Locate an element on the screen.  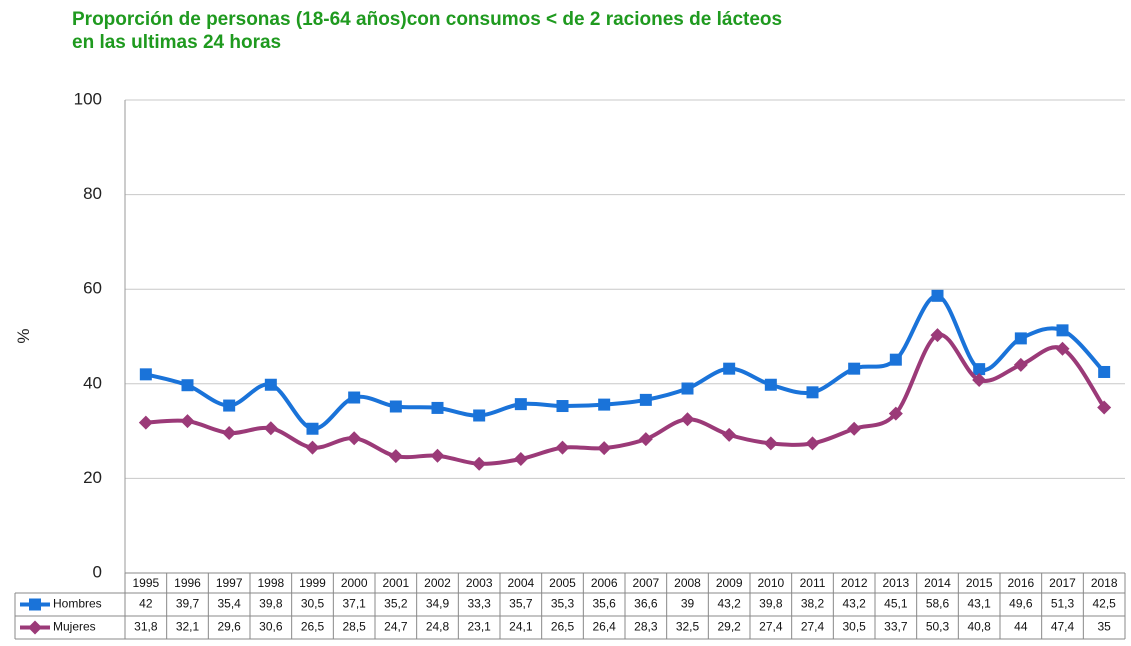
data-label: 29,2 is located at coordinates (729, 627).